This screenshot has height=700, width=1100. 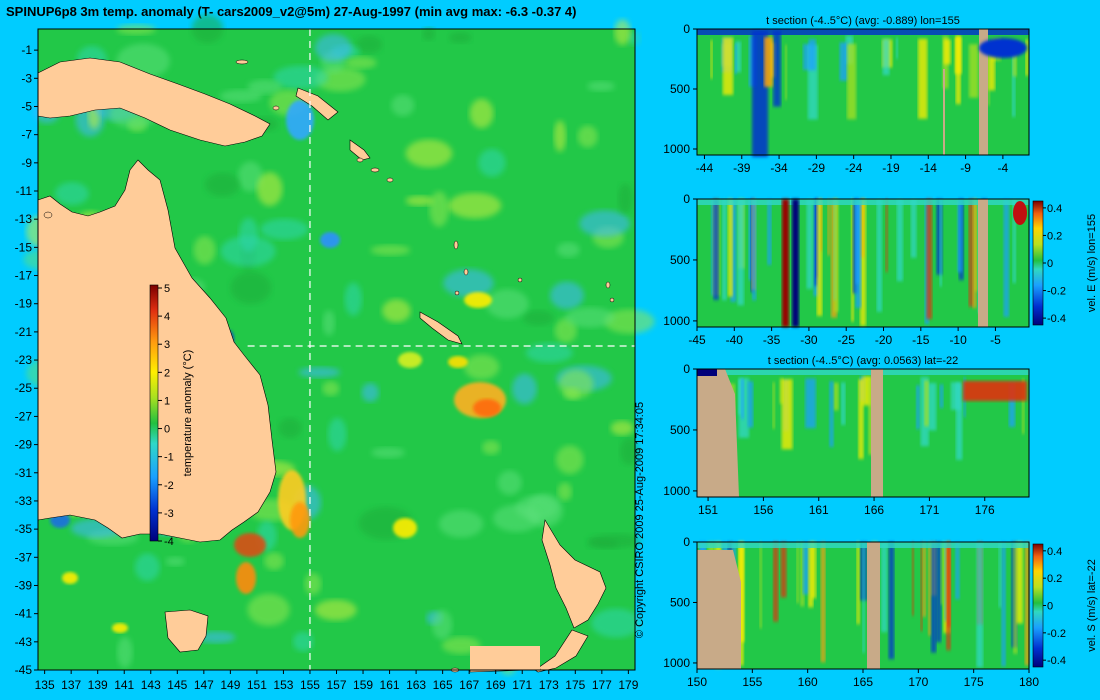 I want to click on section-x-tick-label: -29, so click(x=817, y=168).